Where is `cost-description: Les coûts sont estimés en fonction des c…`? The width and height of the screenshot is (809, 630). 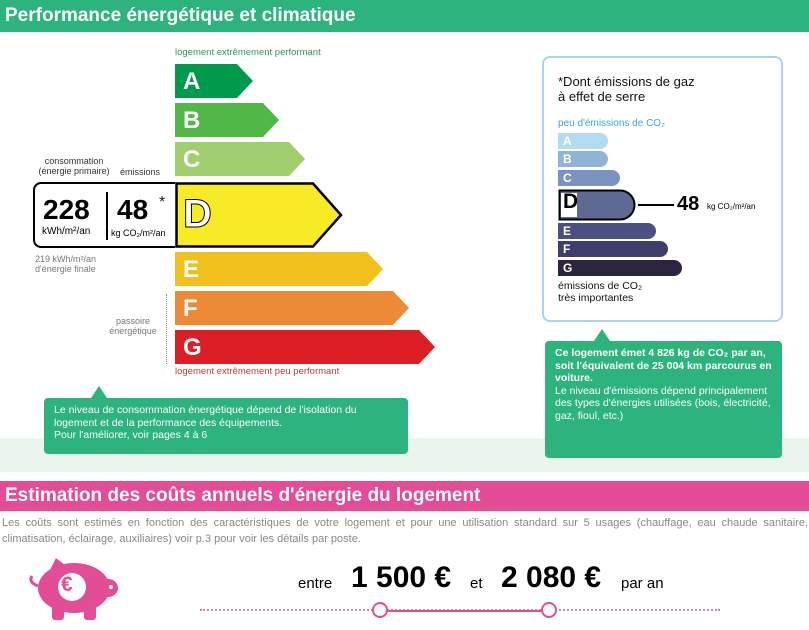
cost-description: Les coûts sont estimés en fonction des c… is located at coordinates (405, 531).